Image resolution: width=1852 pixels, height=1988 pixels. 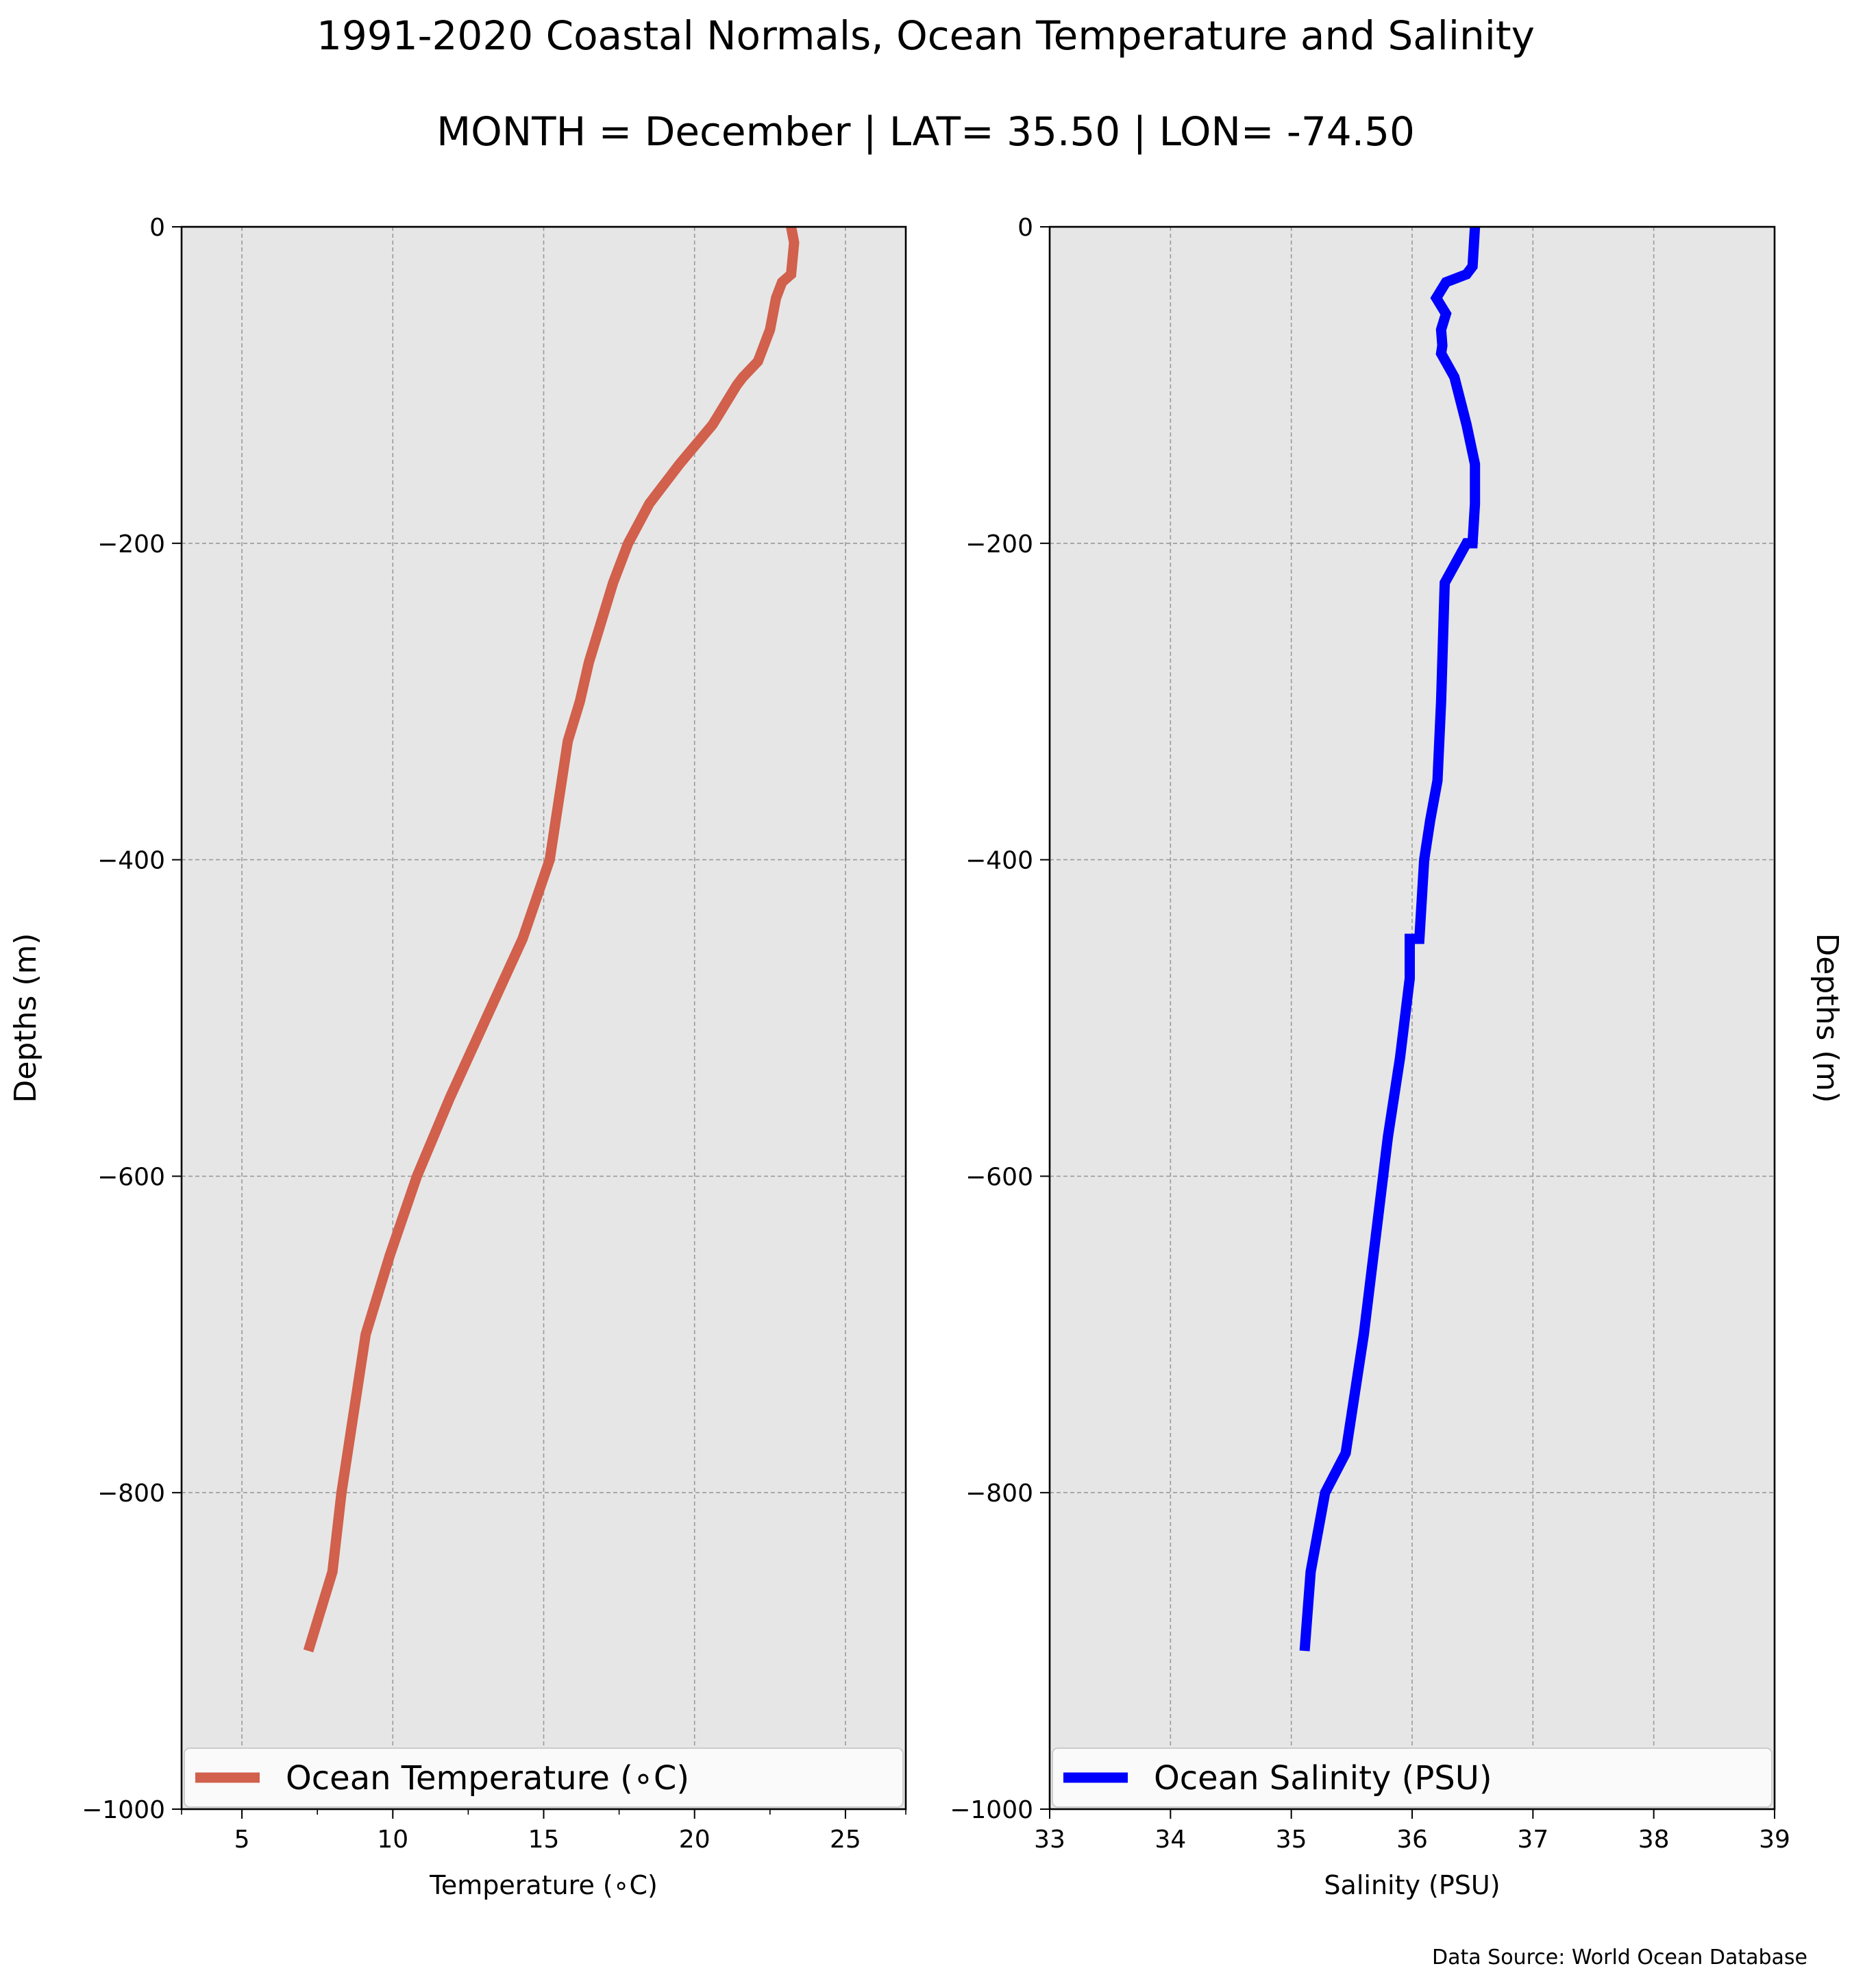 I want to click on legend-label: Ocean Salinity (PSU), so click(x=1323, y=1778).